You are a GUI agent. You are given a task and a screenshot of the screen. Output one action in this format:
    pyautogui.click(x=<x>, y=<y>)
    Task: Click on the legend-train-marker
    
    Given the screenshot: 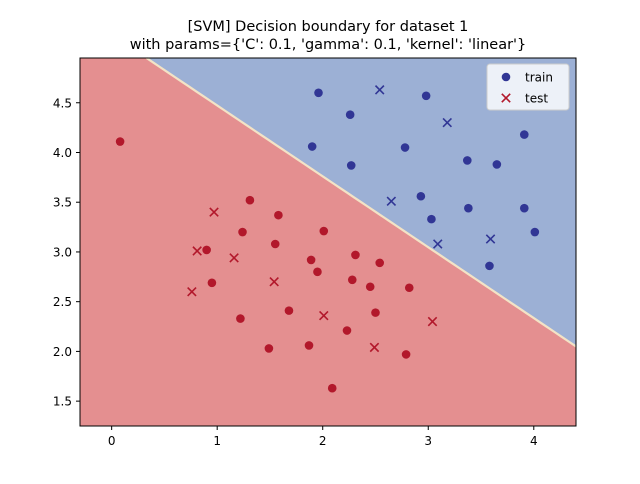 What is the action you would take?
    pyautogui.click(x=506, y=77)
    